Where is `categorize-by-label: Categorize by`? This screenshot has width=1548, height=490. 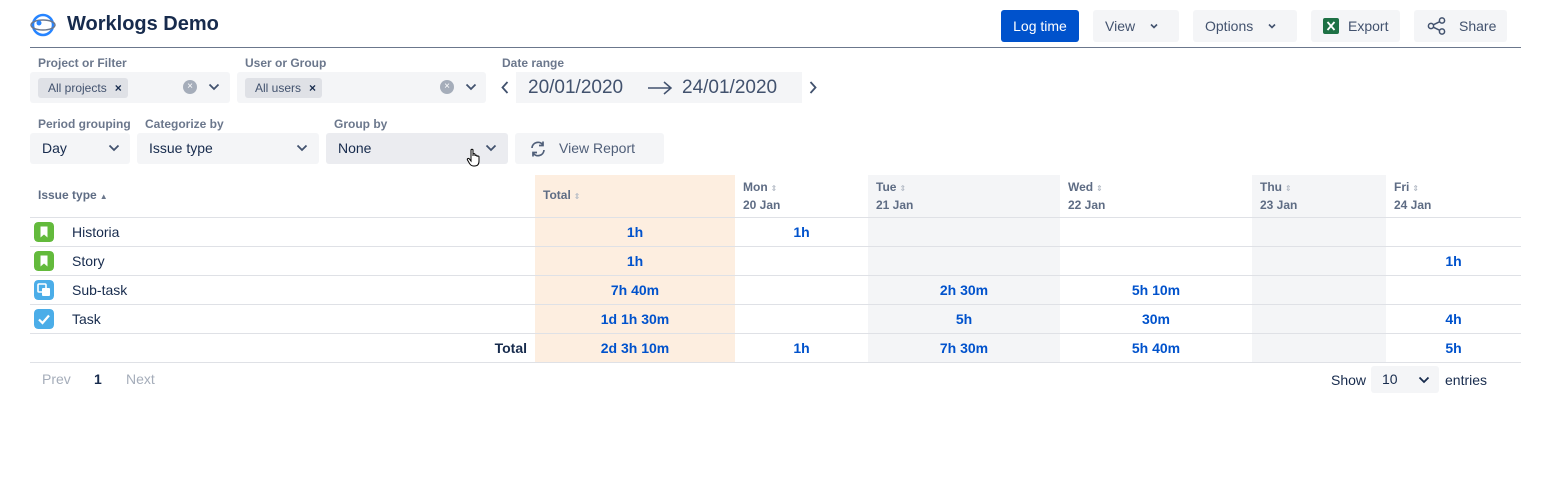 categorize-by-label: Categorize by is located at coordinates (184, 124).